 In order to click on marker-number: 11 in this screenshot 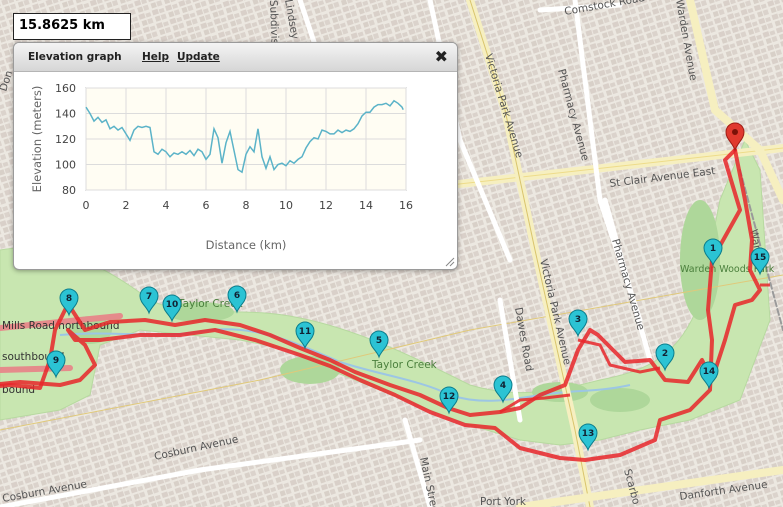, I will do `click(305, 332)`.